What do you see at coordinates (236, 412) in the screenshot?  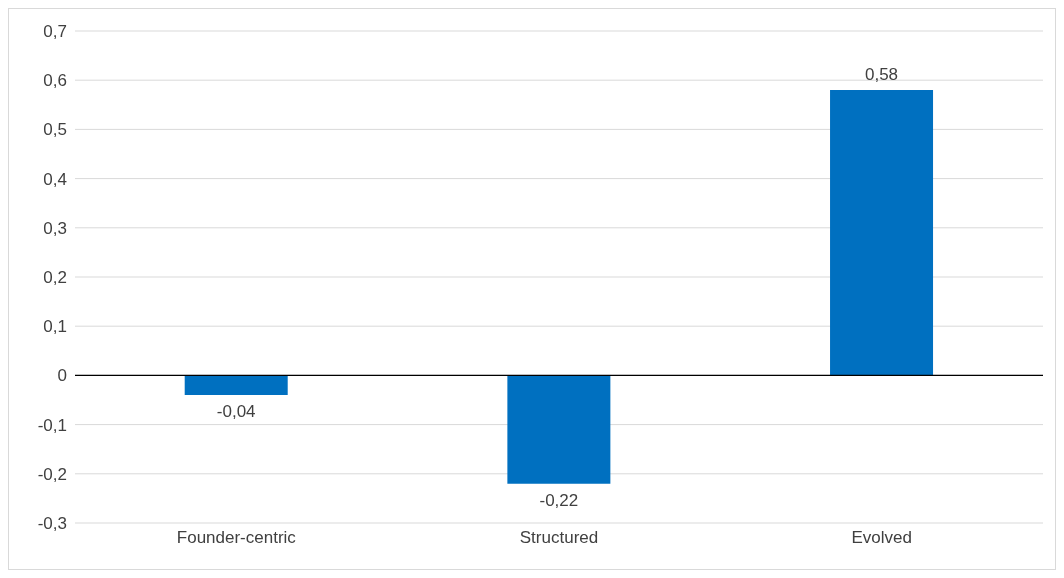 I see `data-label: -0,04` at bounding box center [236, 412].